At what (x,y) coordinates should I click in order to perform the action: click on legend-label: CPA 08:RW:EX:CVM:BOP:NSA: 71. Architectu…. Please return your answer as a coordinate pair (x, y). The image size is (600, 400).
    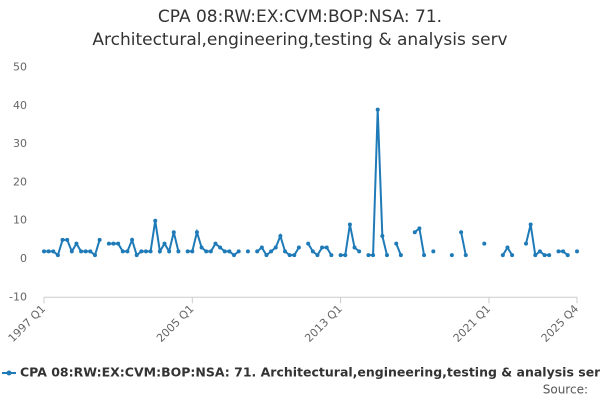
    Looking at the image, I should click on (310, 372).